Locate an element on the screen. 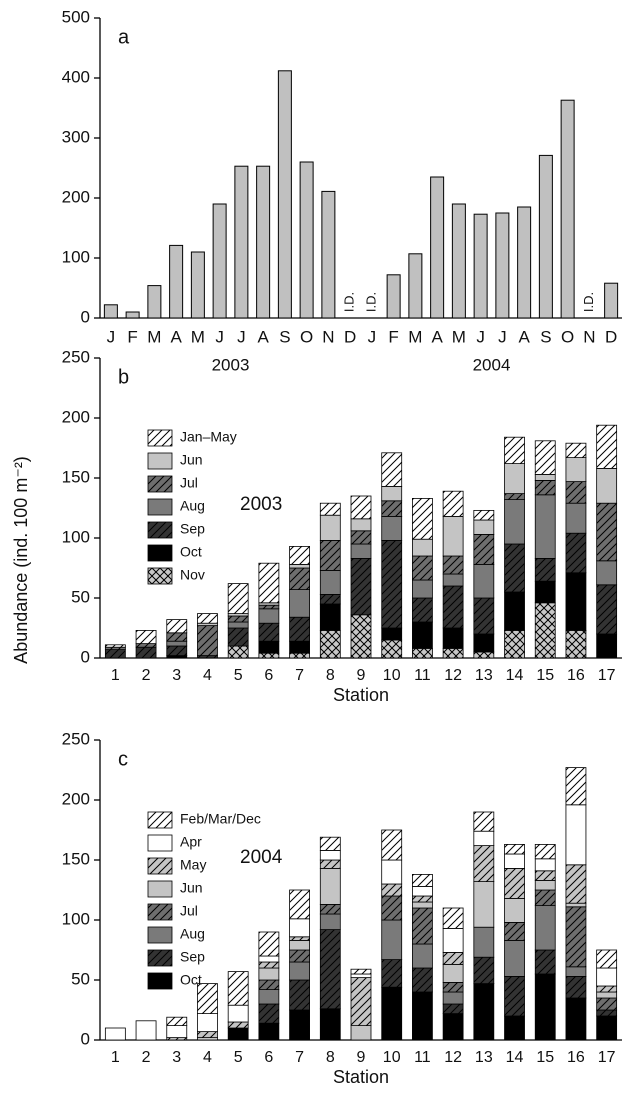  legend-label: Jul is located at coordinates (189, 911).